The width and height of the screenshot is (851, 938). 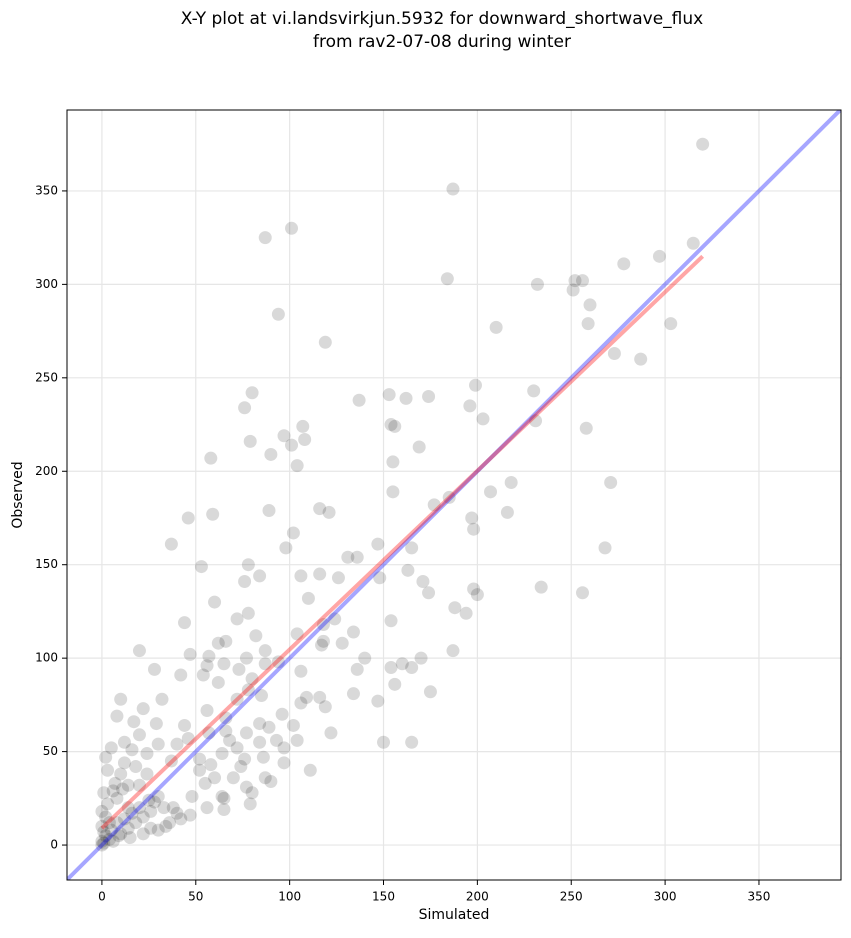 What do you see at coordinates (46, 471) in the screenshot?
I see `y-tick-label: 200` at bounding box center [46, 471].